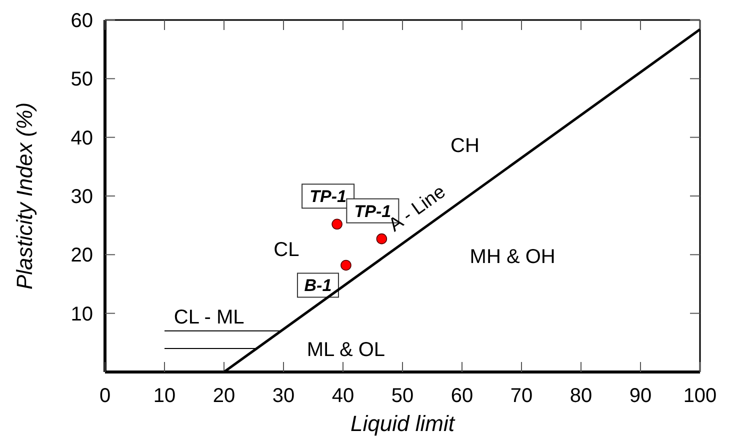 The width and height of the screenshot is (730, 439). What do you see at coordinates (581, 396) in the screenshot?
I see `x-tick-label: 80` at bounding box center [581, 396].